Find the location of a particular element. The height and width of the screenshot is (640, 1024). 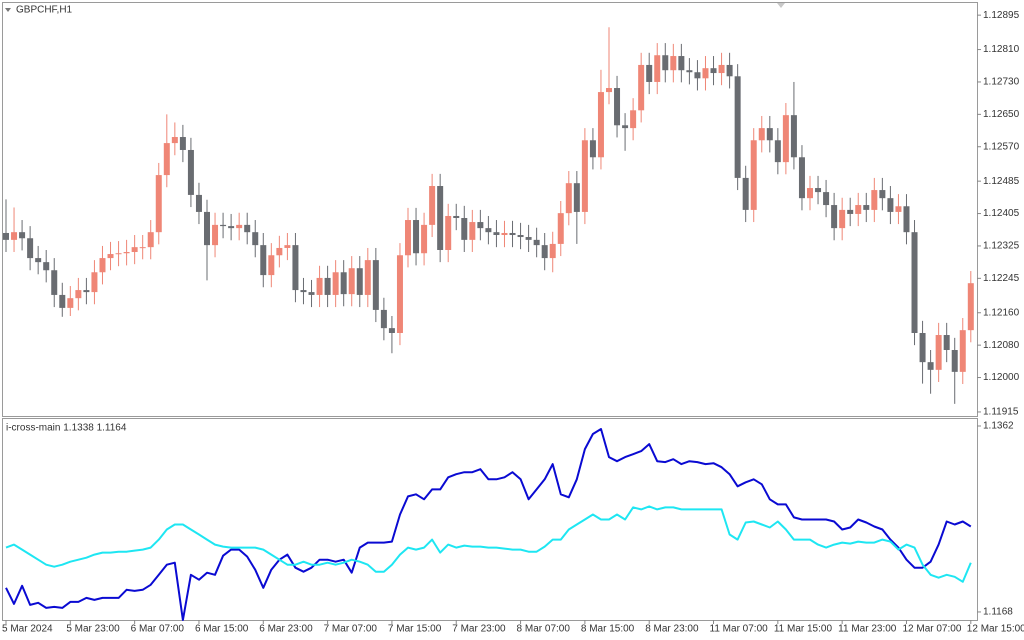

y-tick-label: 1.12245 is located at coordinates (1001, 278).